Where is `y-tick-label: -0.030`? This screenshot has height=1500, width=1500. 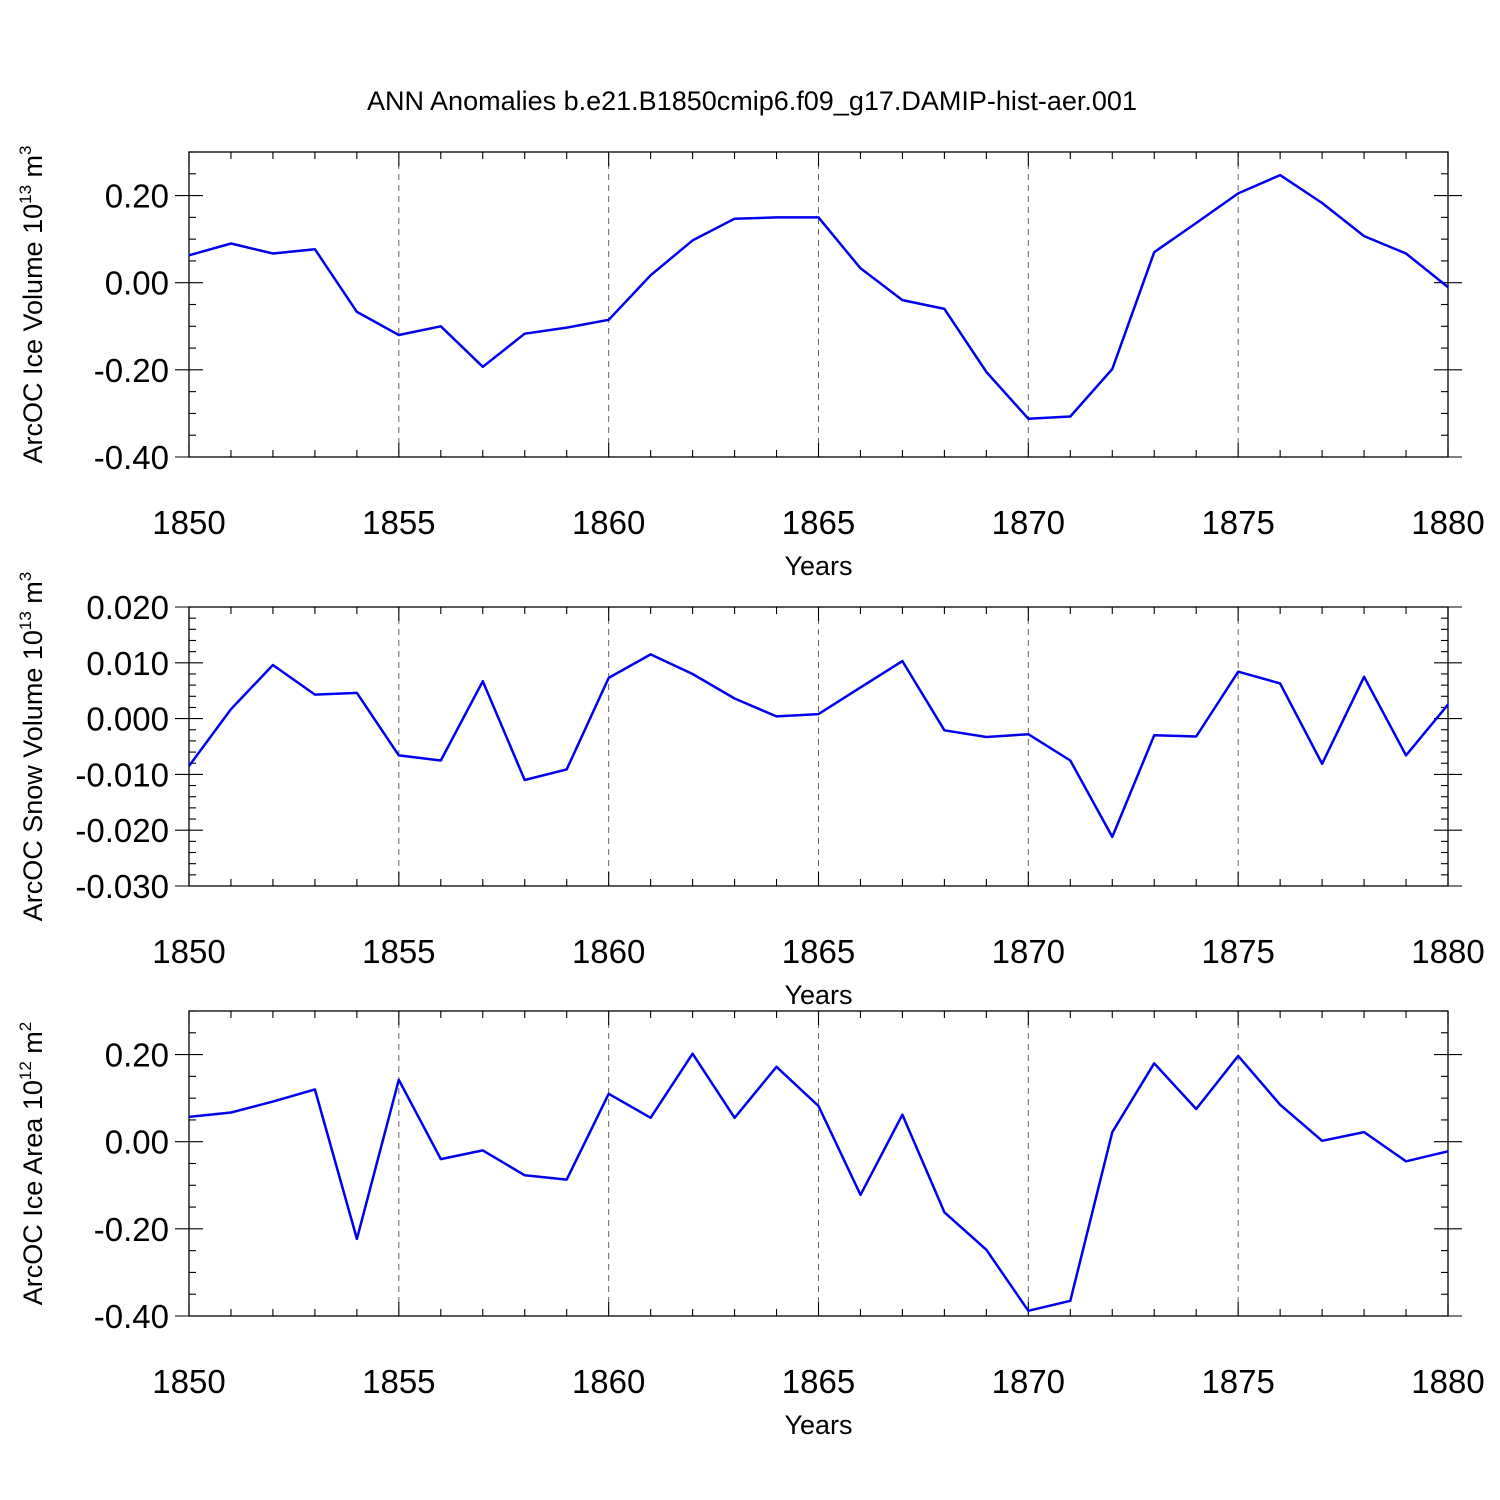
y-tick-label: -0.030 is located at coordinates (122, 886).